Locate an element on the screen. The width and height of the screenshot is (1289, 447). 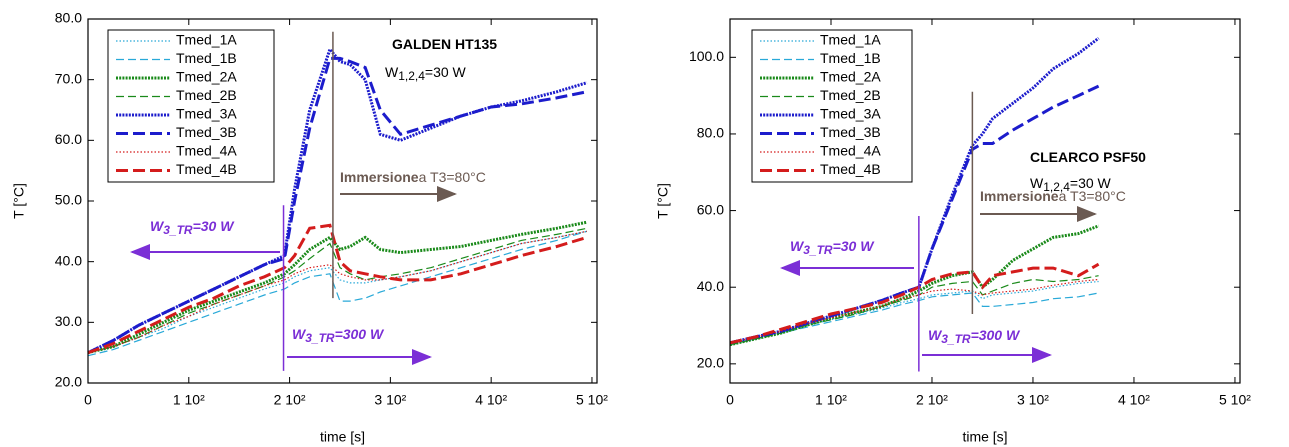
annotation-part: GALDEN HT135 is located at coordinates (444, 44).